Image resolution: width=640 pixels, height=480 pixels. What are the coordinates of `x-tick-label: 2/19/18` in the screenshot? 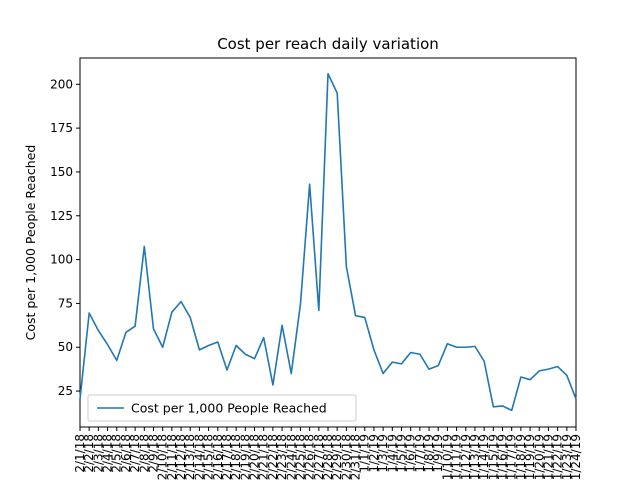 It's located at (245, 457).